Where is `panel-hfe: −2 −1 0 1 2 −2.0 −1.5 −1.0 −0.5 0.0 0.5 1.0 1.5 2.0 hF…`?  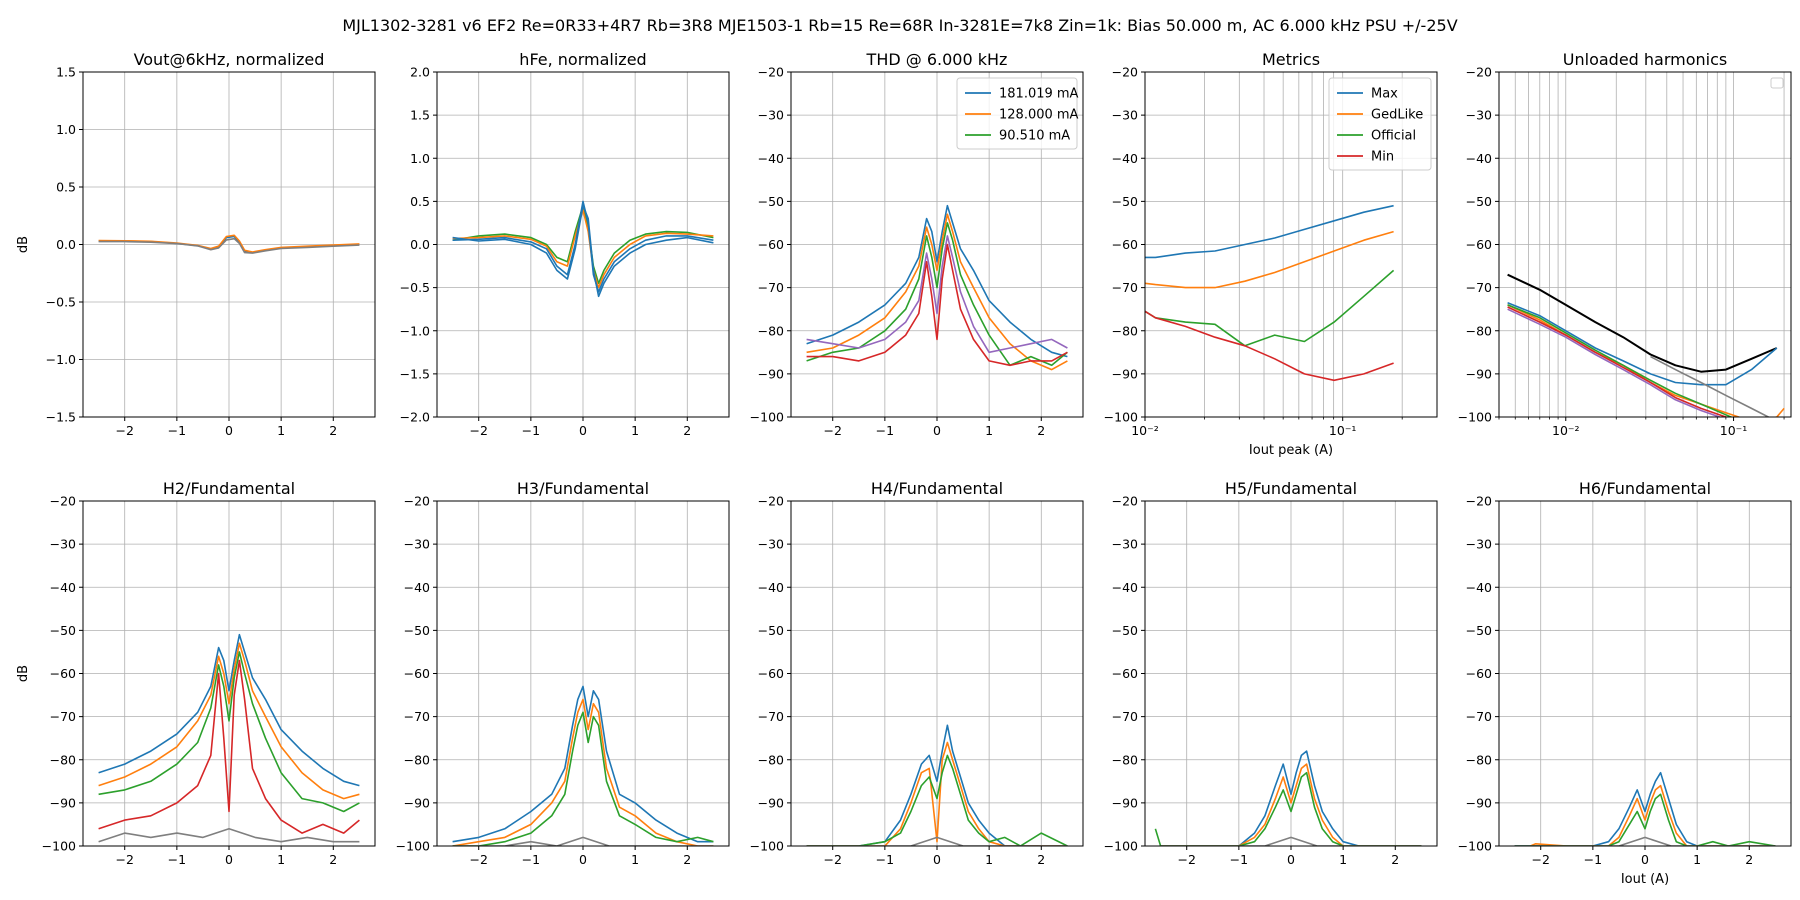
panel-hfe: −2 −1 0 1 2 −2.0 −1.5 −1.0 −0.5 0.0 0.5 1.0 1.5 2.0 hF… is located at coordinates (565, 244).